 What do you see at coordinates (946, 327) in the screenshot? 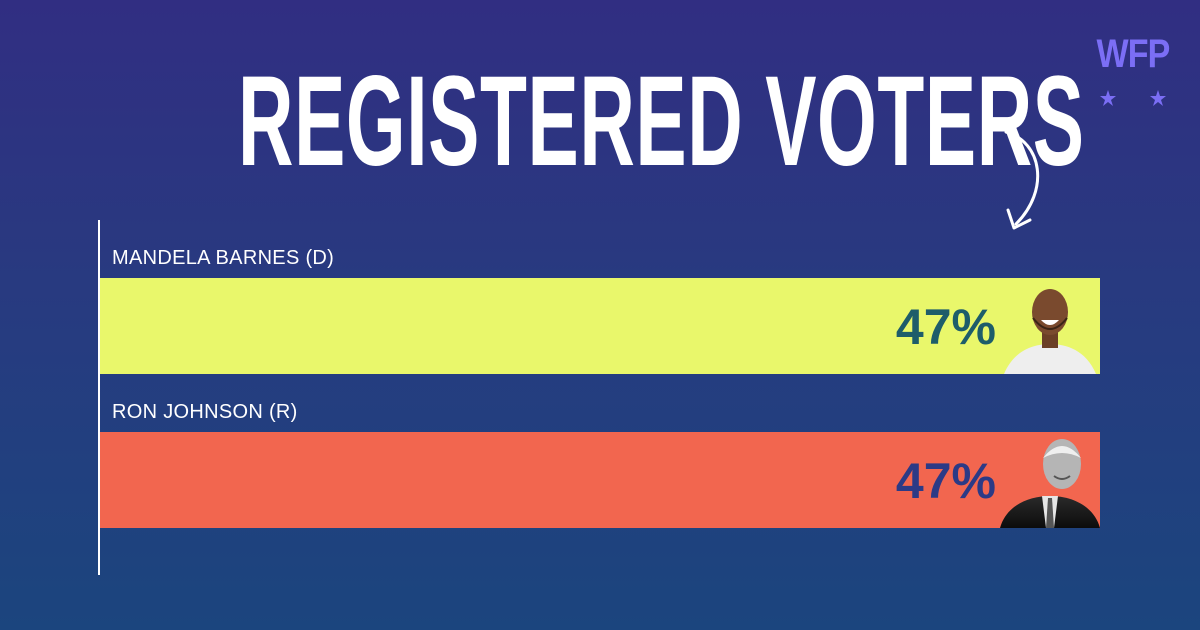
I see `bar-value-barnes: 47%` at bounding box center [946, 327].